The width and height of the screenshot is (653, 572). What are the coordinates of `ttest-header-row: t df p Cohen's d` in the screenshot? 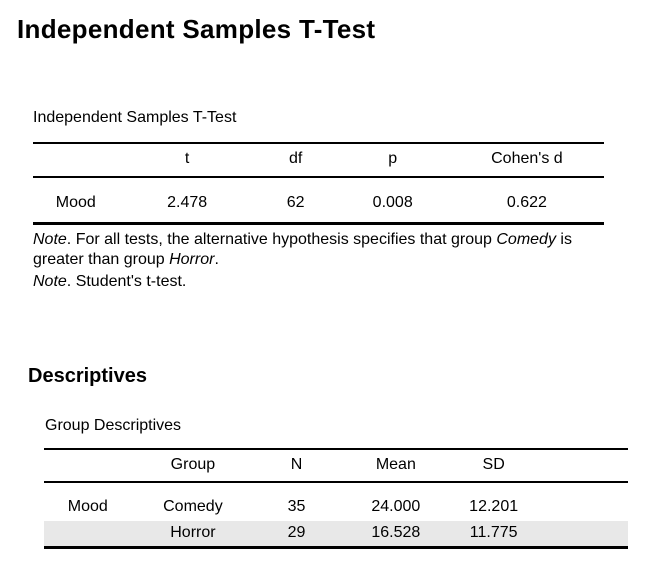 It's located at (318, 160).